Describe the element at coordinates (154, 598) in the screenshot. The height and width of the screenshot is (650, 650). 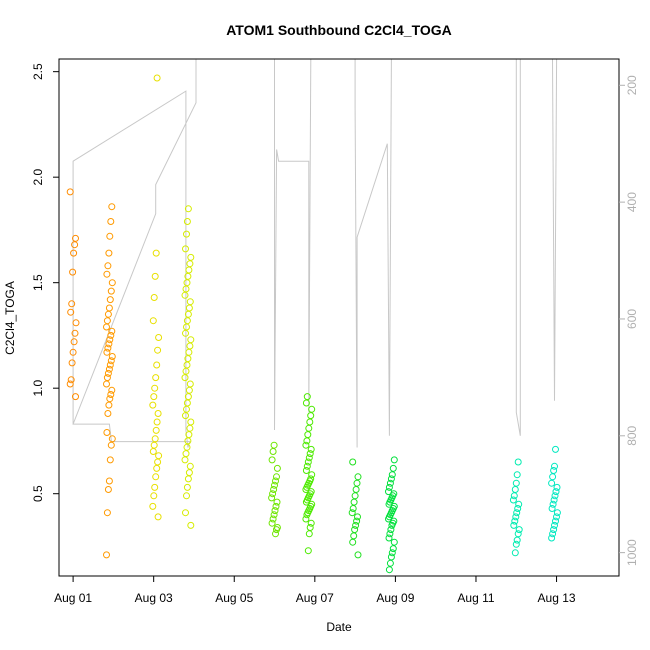
I see `x-tick-label: Aug 03` at that location.